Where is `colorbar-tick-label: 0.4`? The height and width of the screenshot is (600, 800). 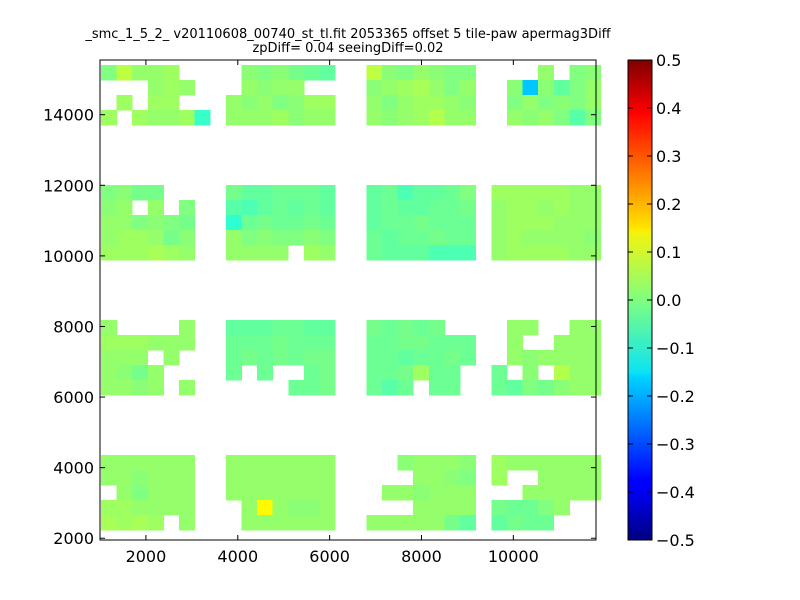 colorbar-tick-label: 0.4 is located at coordinates (668, 108).